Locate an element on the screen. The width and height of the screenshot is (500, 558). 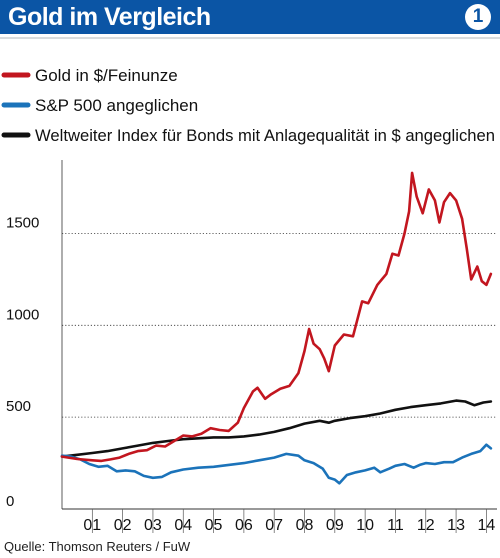
figure-number: 1 is located at coordinates (478, 16).